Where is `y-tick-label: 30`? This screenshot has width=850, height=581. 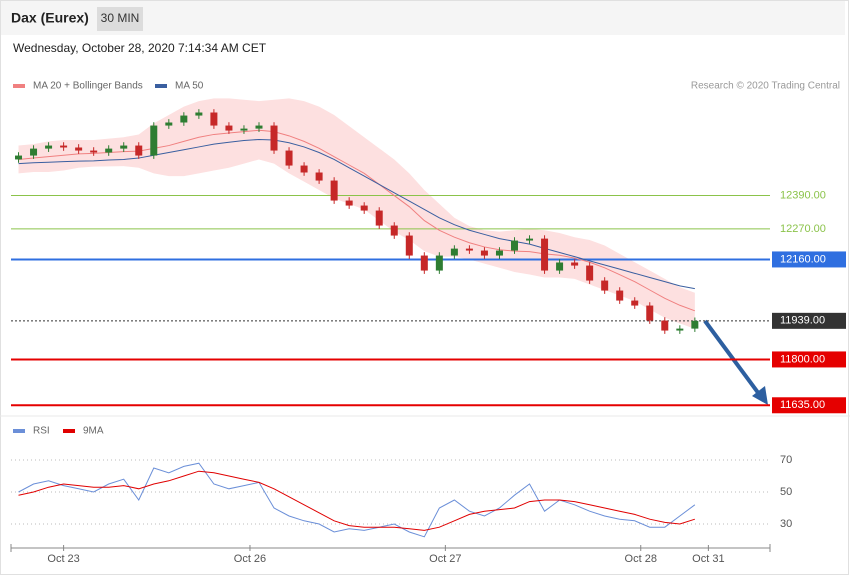 y-tick-label: 30 is located at coordinates (786, 524).